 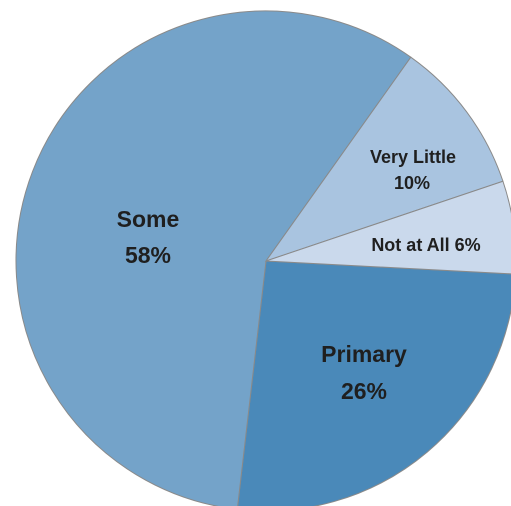 What do you see at coordinates (412, 183) in the screenshot?
I see `label-very-little-pct: 10%` at bounding box center [412, 183].